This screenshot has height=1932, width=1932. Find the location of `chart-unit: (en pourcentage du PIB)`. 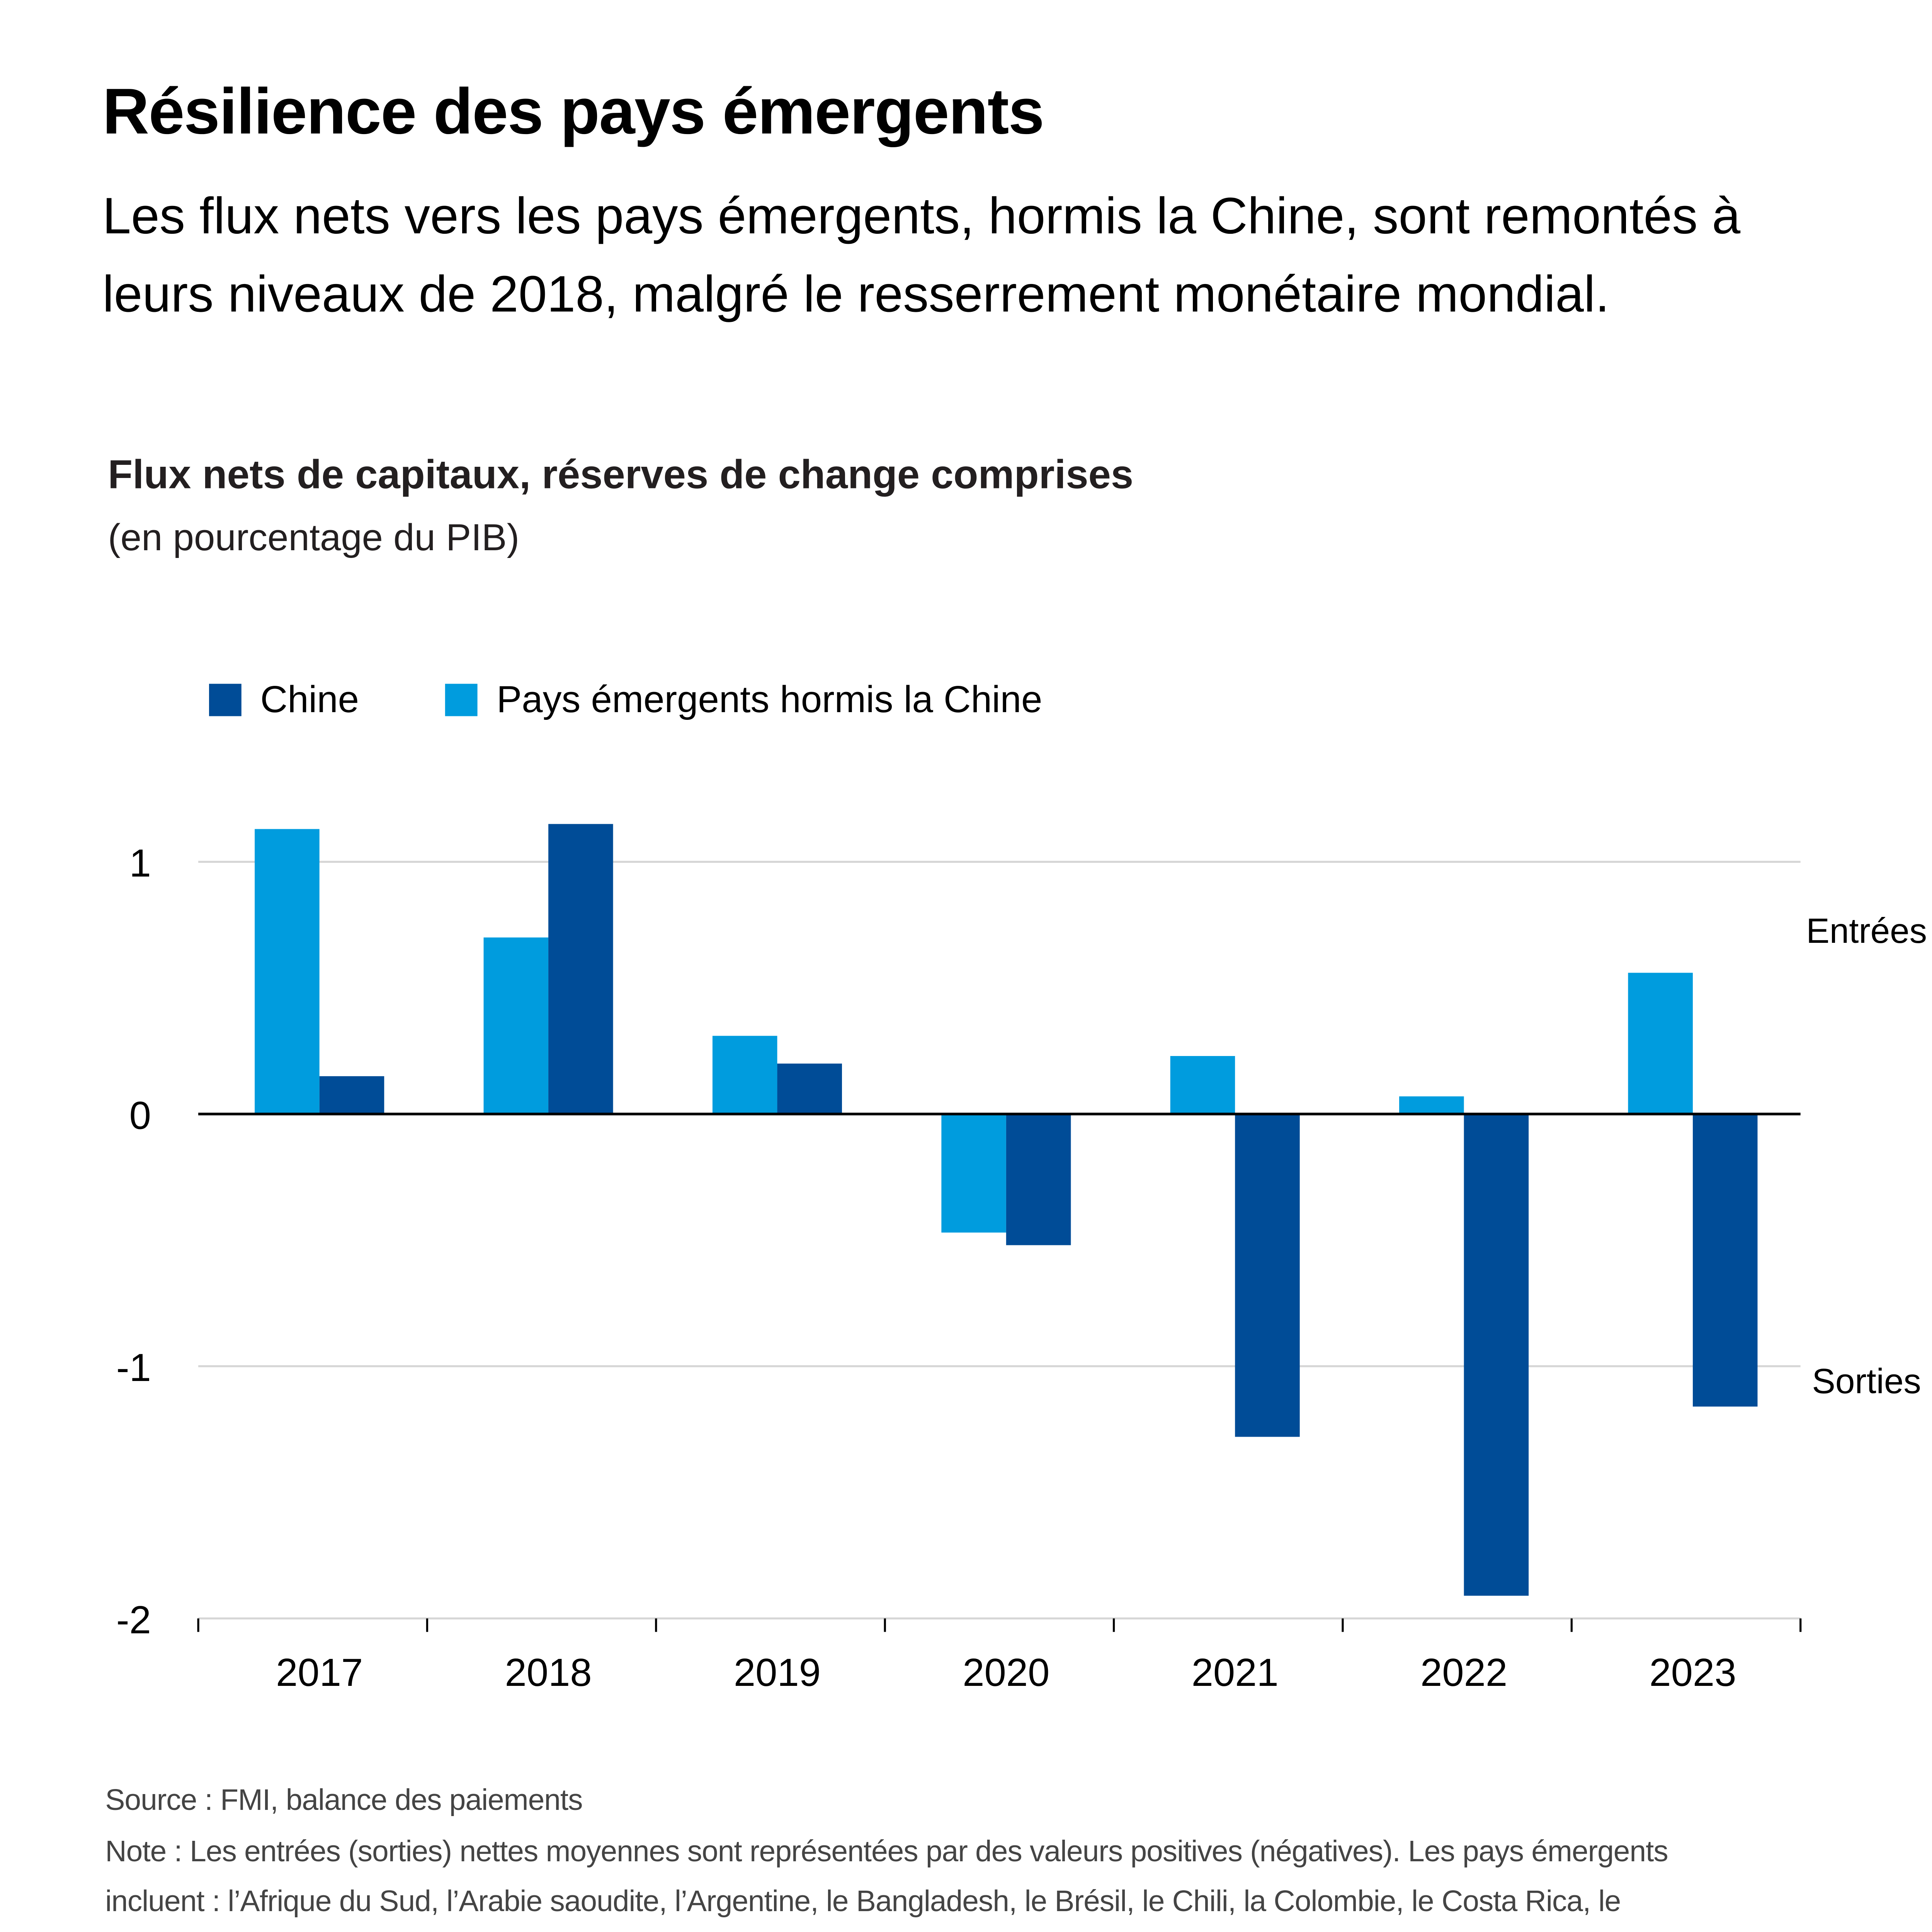

chart-unit: (en pourcentage du PIB) is located at coordinates (314, 538).